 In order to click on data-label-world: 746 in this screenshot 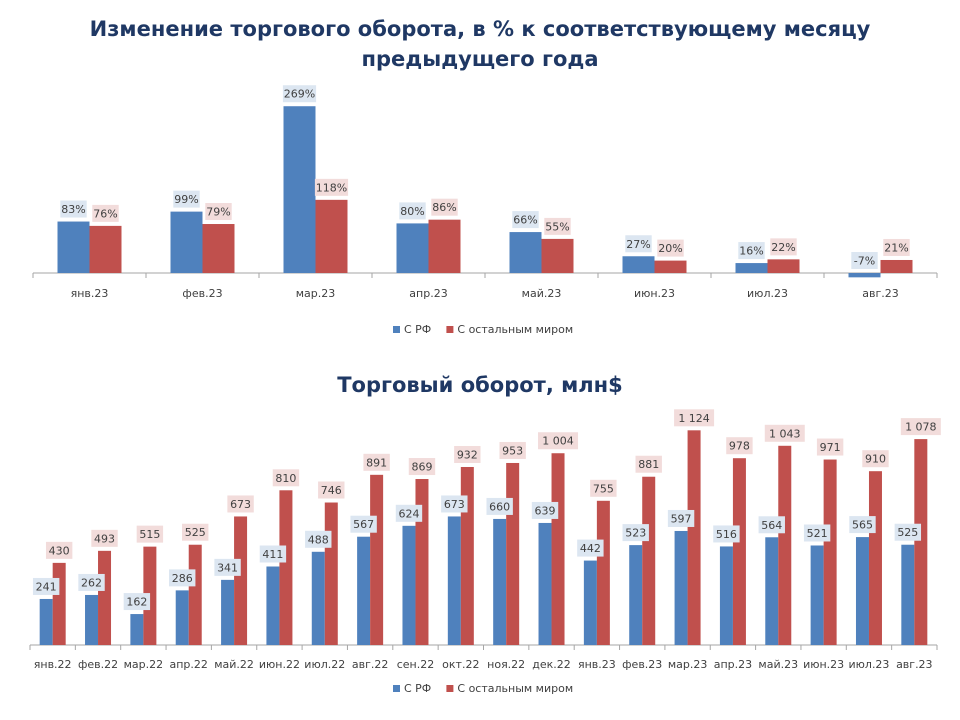, I will do `click(331, 490)`.